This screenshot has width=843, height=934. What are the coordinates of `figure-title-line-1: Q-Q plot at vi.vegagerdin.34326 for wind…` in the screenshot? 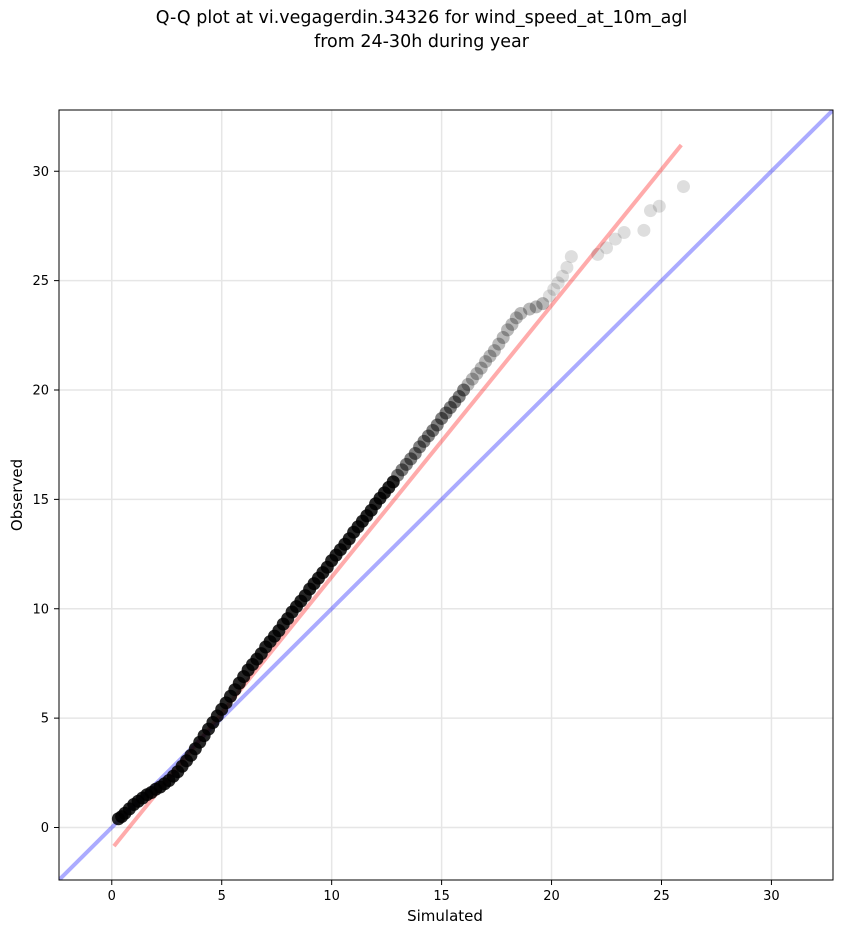 It's located at (421, 18).